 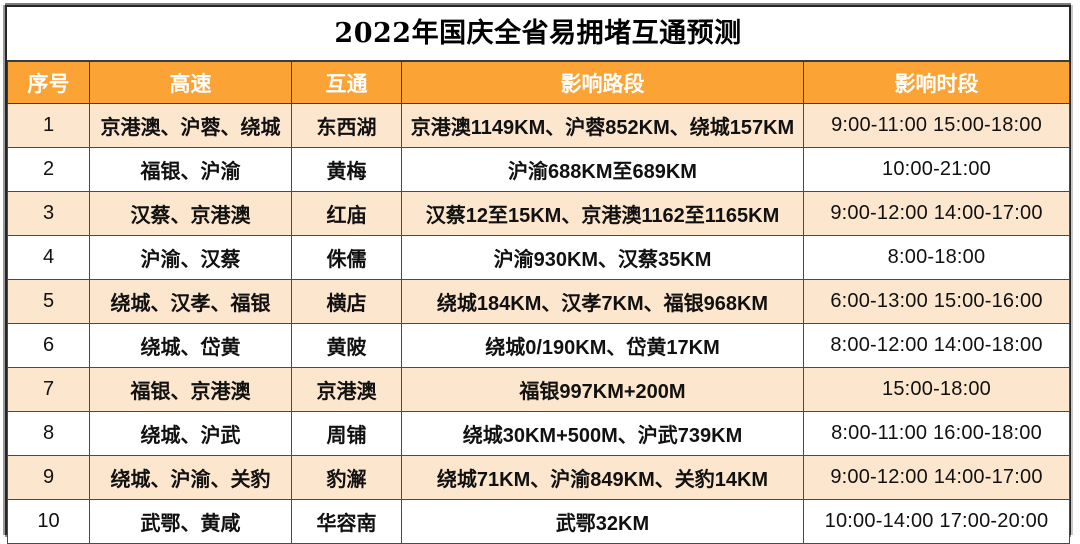 What do you see at coordinates (602, 257) in the screenshot?
I see `cell-section: 沪渝930KM、汉蔡35KM` at bounding box center [602, 257].